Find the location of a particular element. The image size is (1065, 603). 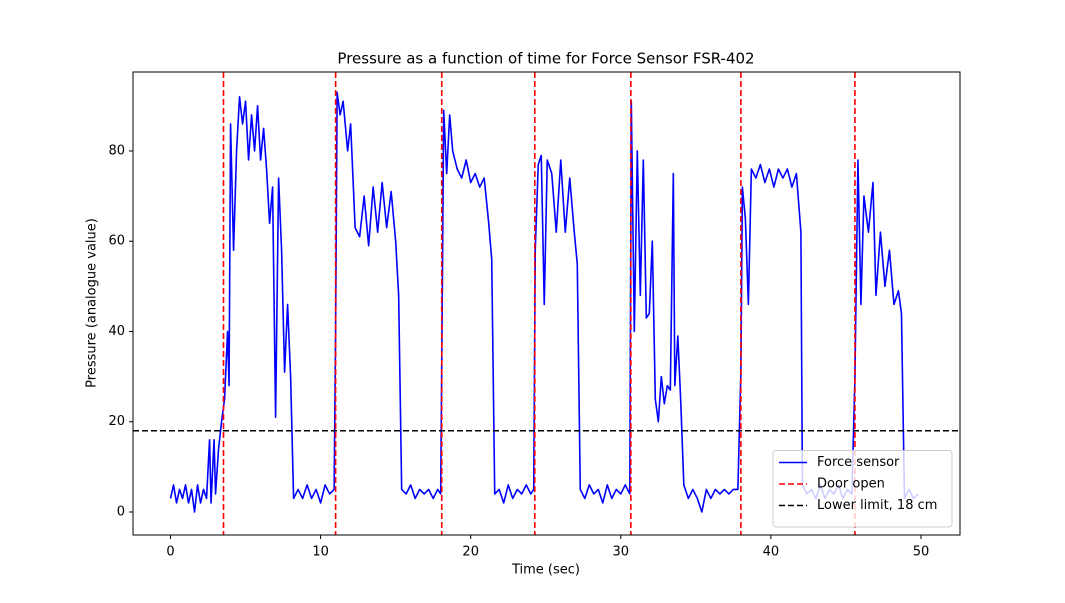

y-tick-label: 40 is located at coordinates (116, 331).